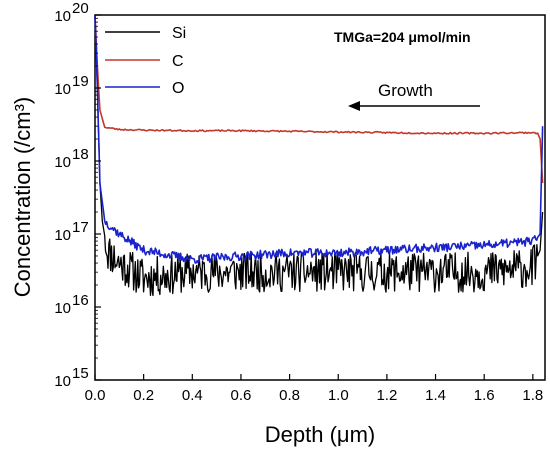 The image size is (550, 454). Describe the element at coordinates (405, 90) in the screenshot. I see `growth-annotation: Growth` at that location.